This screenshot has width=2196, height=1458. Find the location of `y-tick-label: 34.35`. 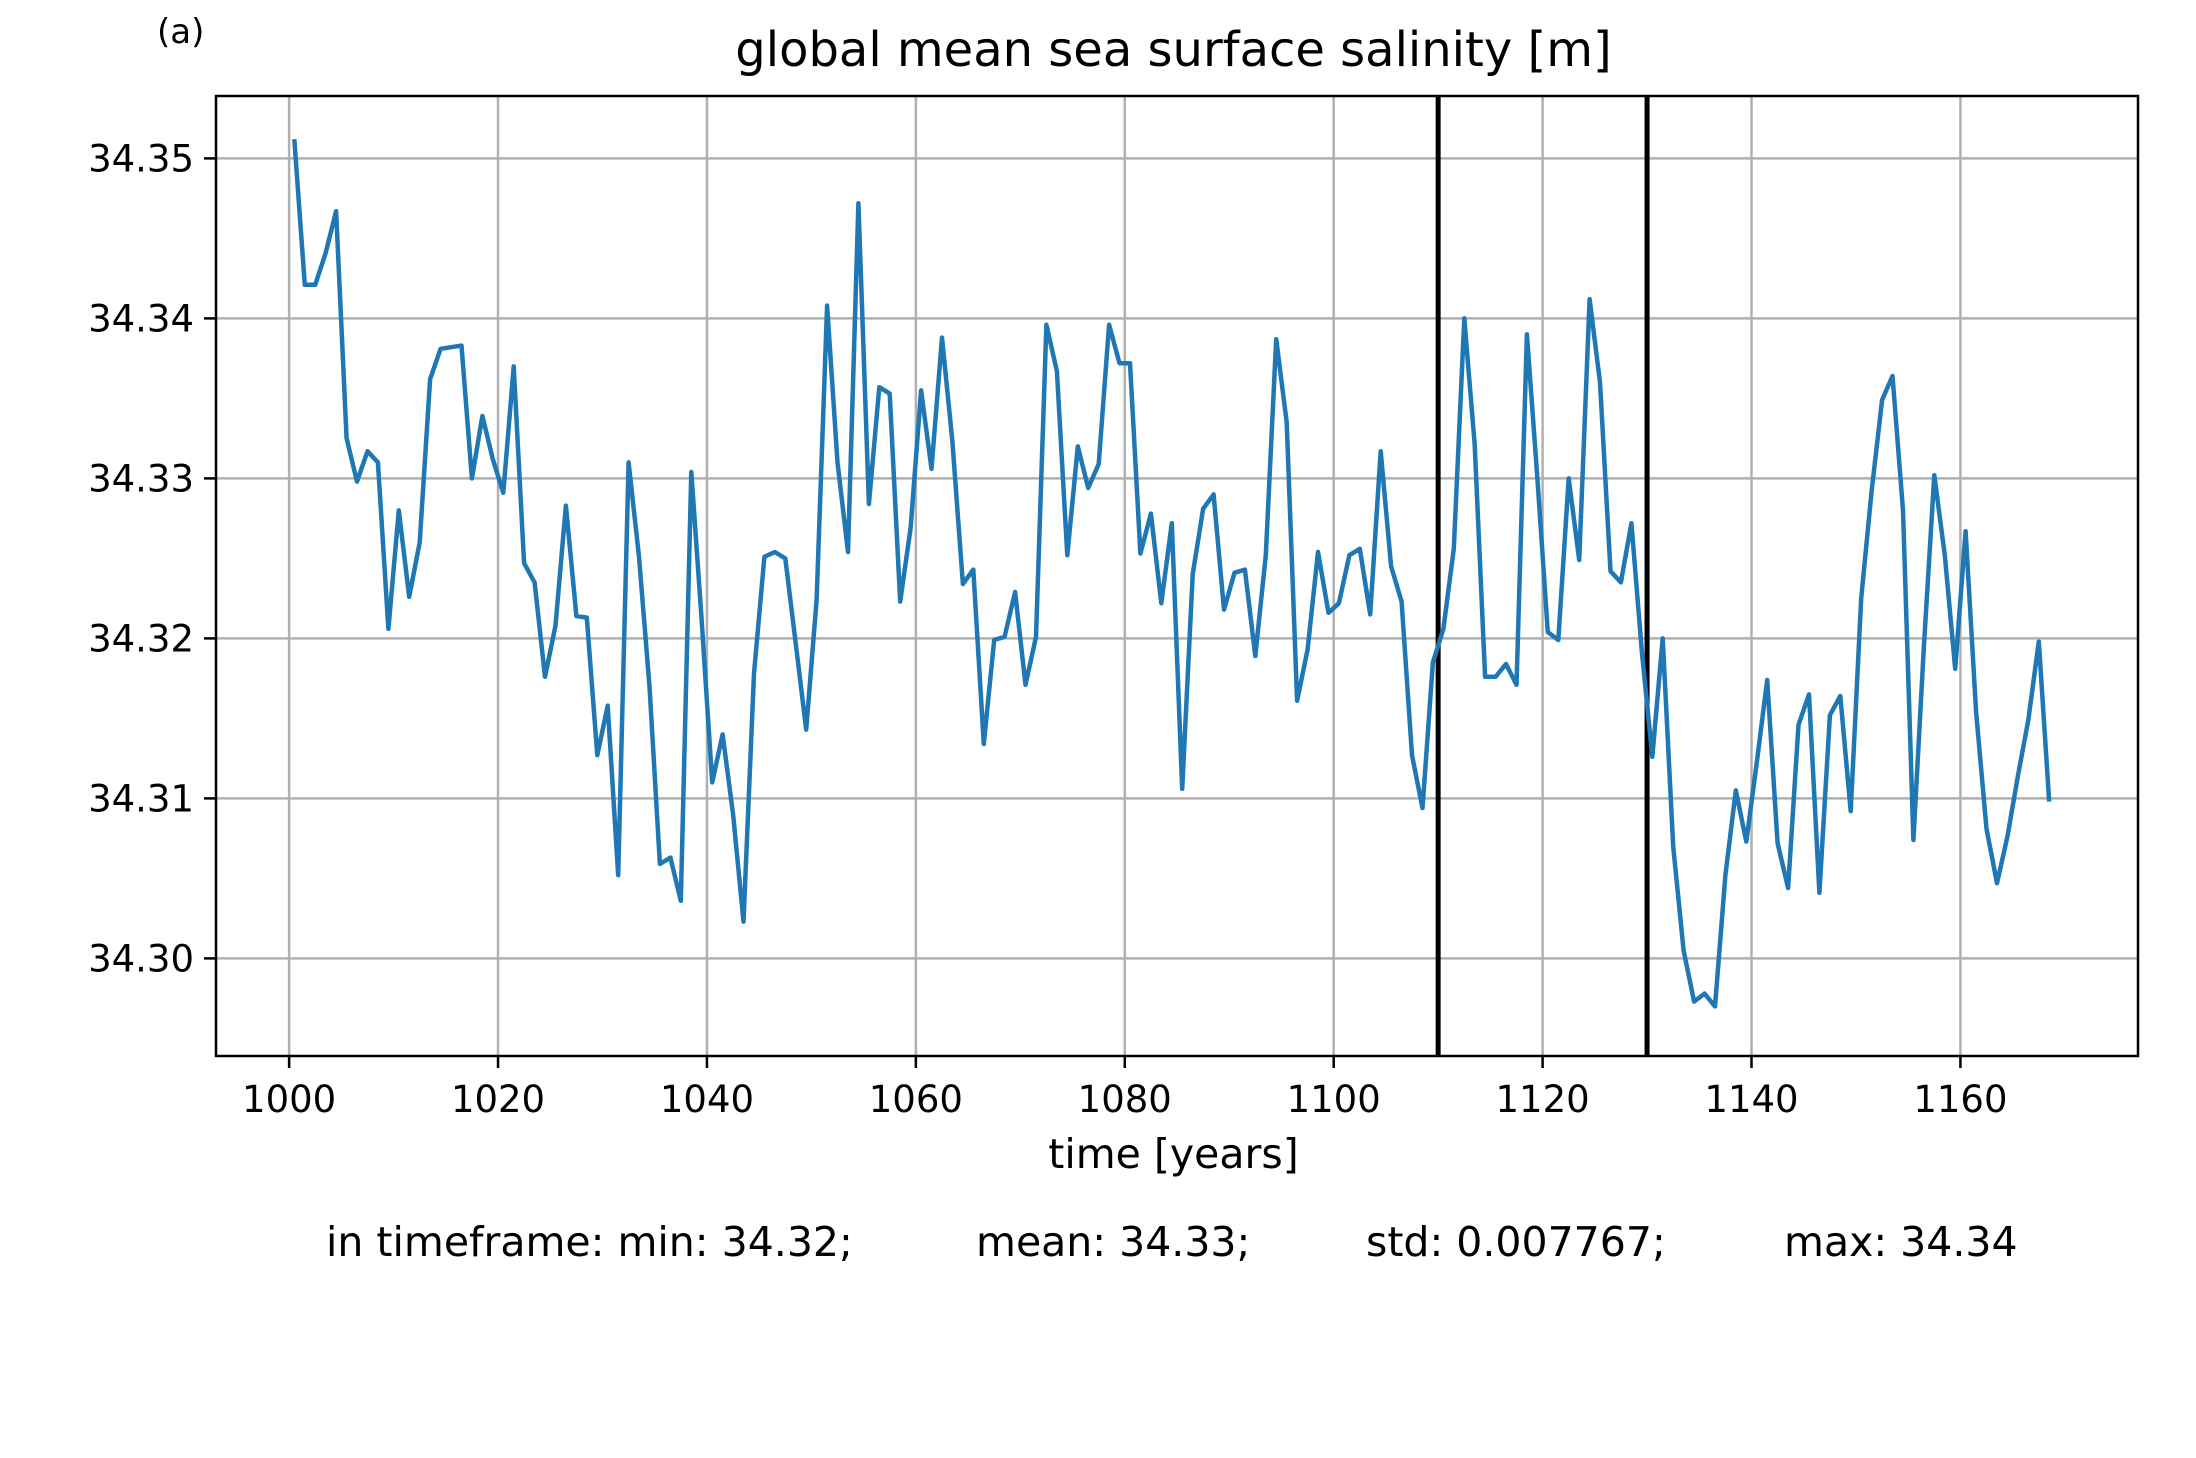

y-tick-label: 34.35 is located at coordinates (141, 158).